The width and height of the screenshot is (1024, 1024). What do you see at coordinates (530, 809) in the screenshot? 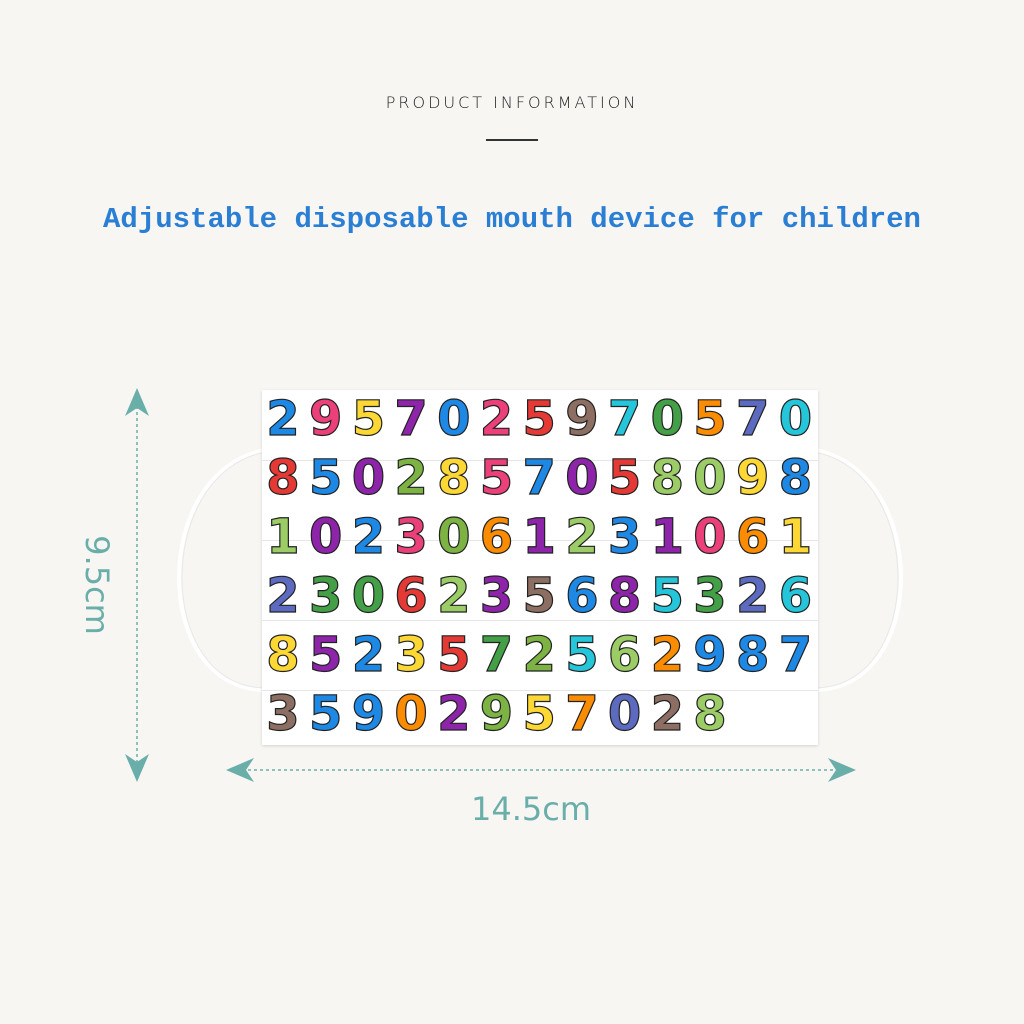
I see `width-label: 14.5cm` at bounding box center [530, 809].